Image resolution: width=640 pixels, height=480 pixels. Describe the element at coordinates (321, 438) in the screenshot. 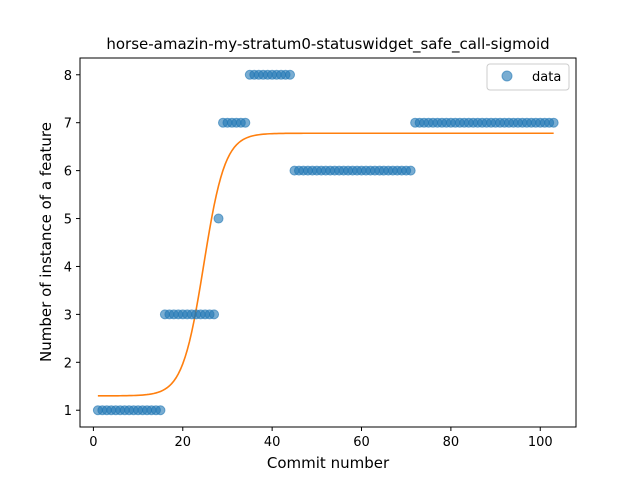

I see `x-axis: 0 20 40 60 80 100` at that location.